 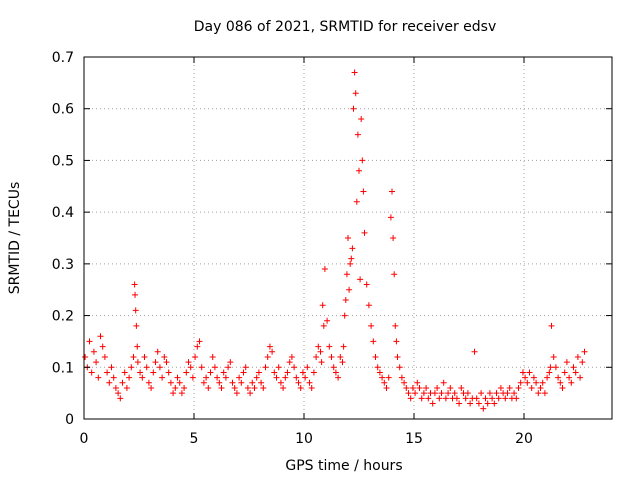 What do you see at coordinates (84, 439) in the screenshot?
I see `x-tick-label: 0` at bounding box center [84, 439].